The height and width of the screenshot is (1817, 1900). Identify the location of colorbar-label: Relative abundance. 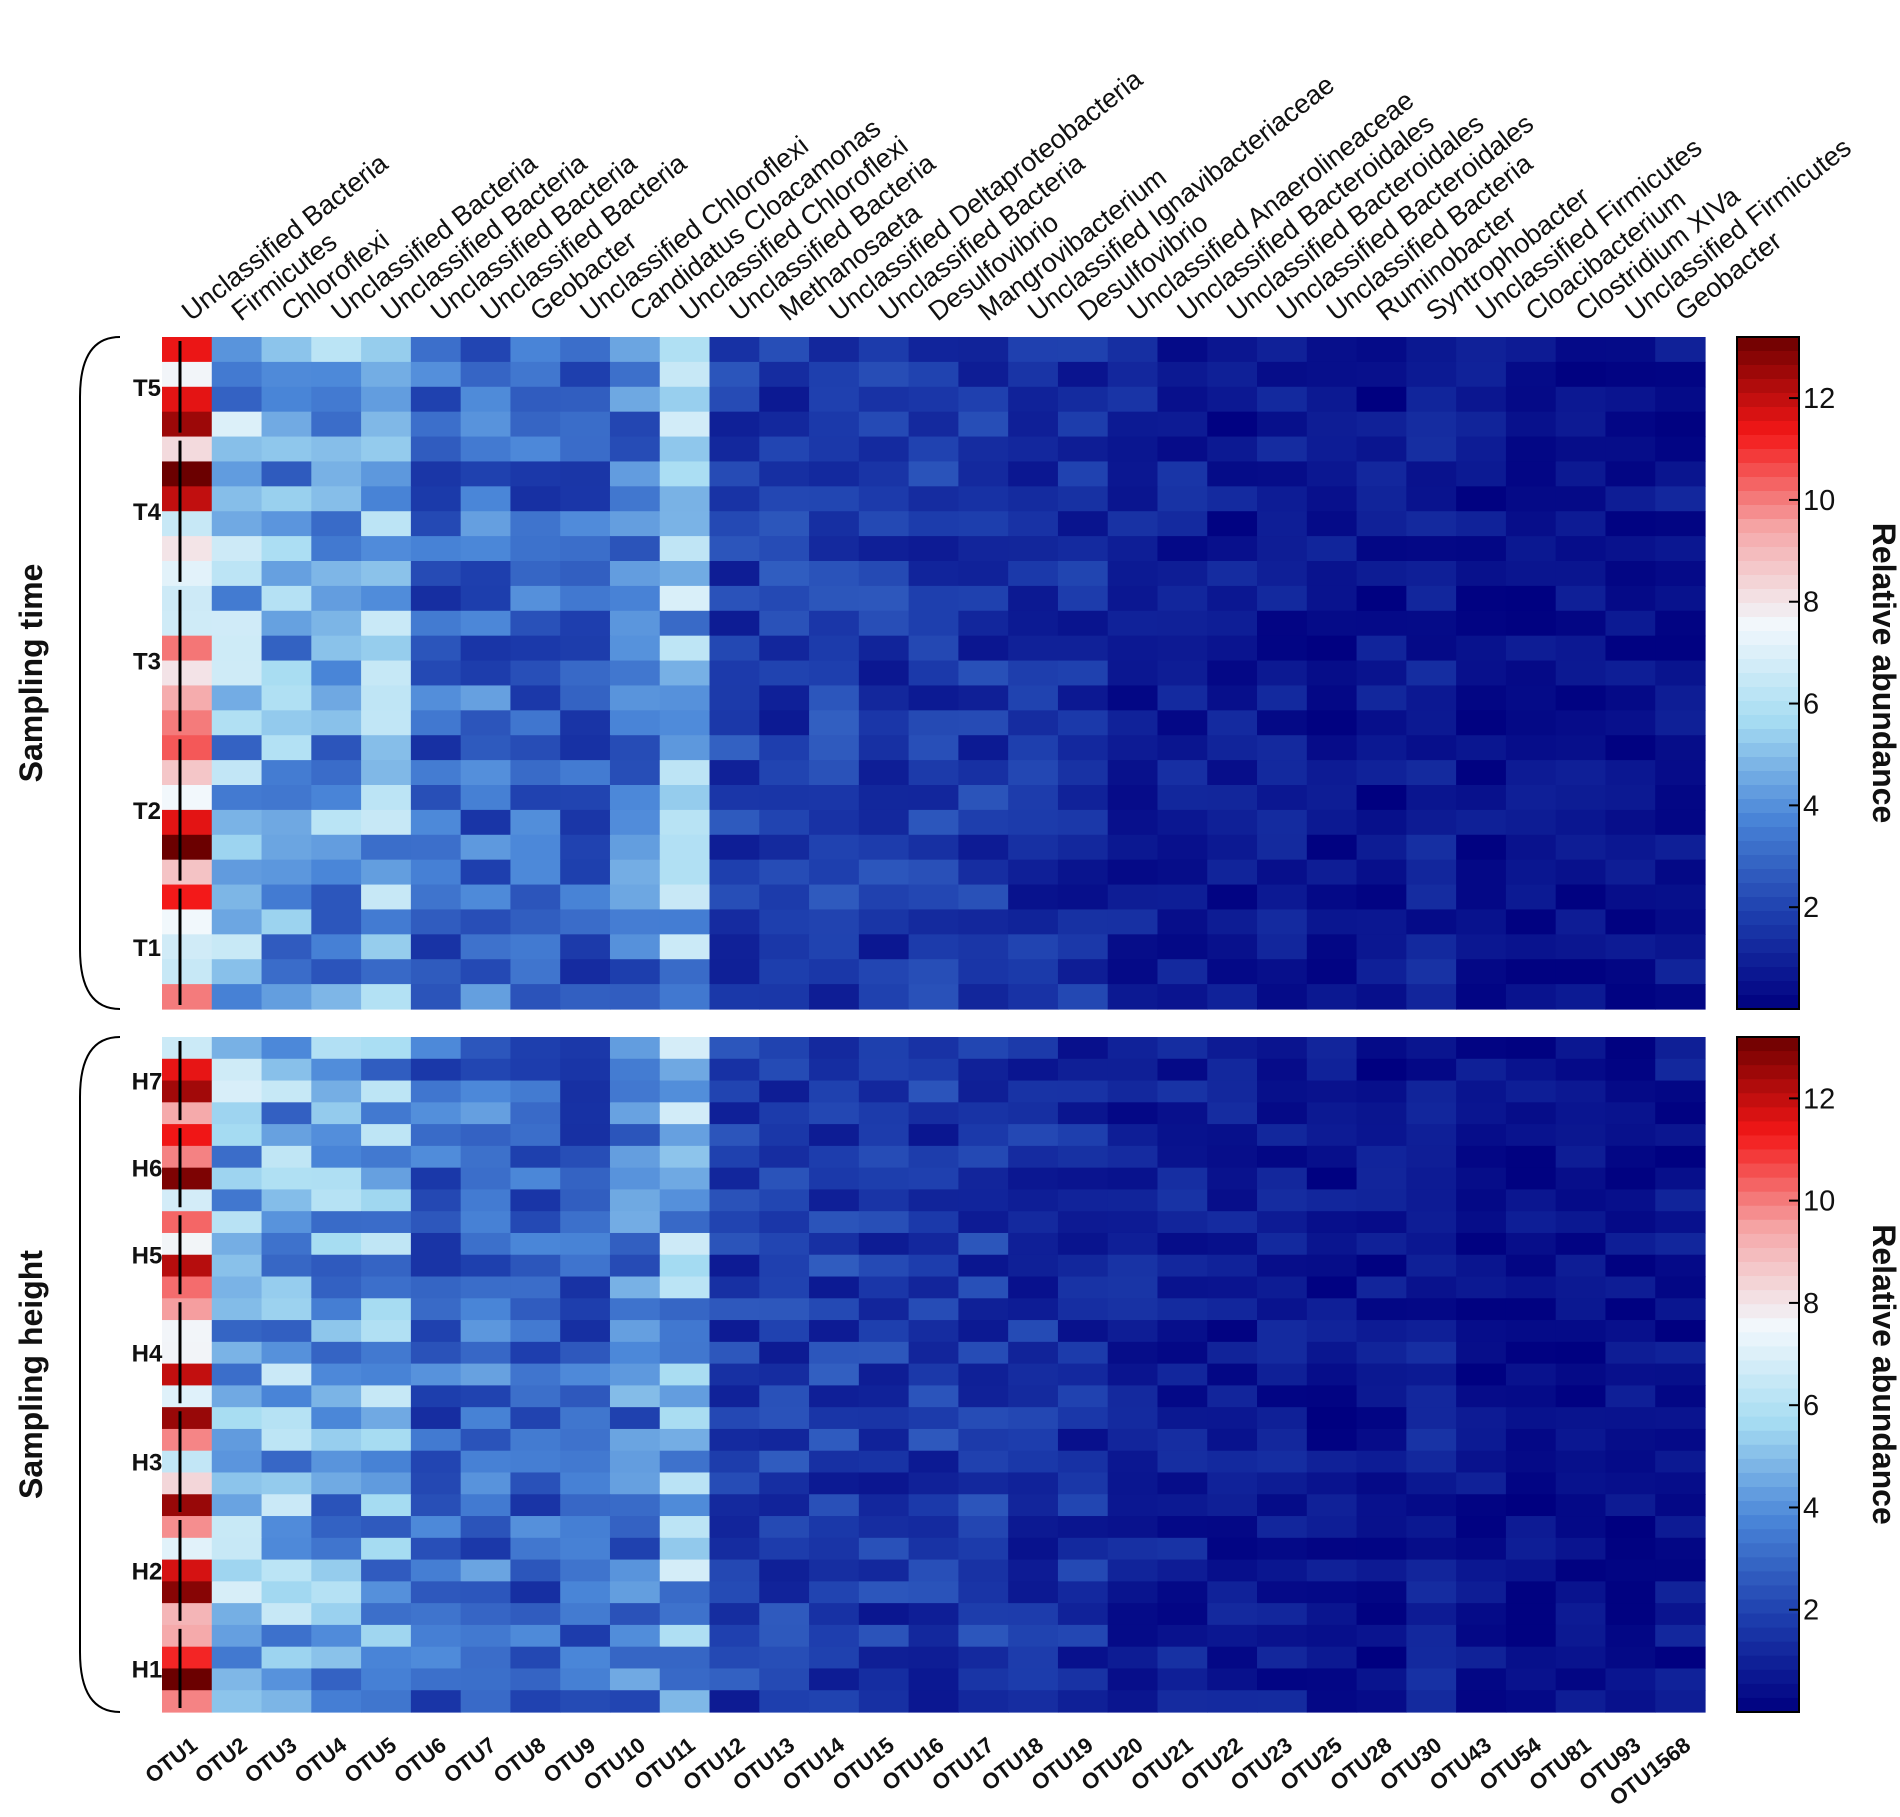
(1883, 673).